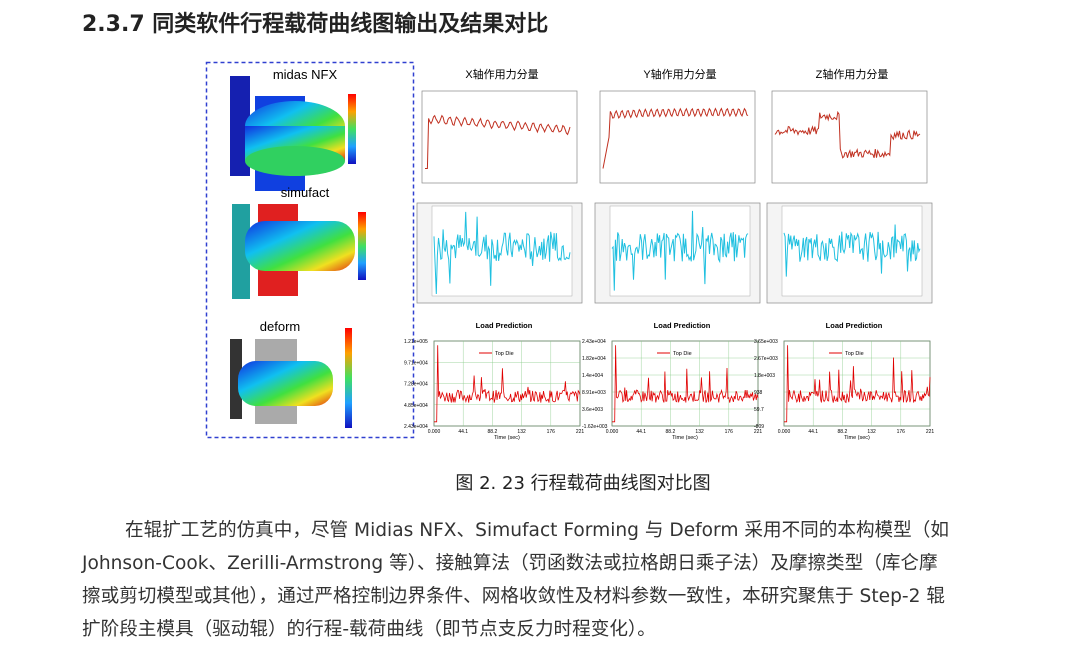 Image resolution: width=1080 pixels, height=652 pixels. What do you see at coordinates (416, 363) in the screenshot?
I see `y-tick-label: 9.71e+004` at bounding box center [416, 363].